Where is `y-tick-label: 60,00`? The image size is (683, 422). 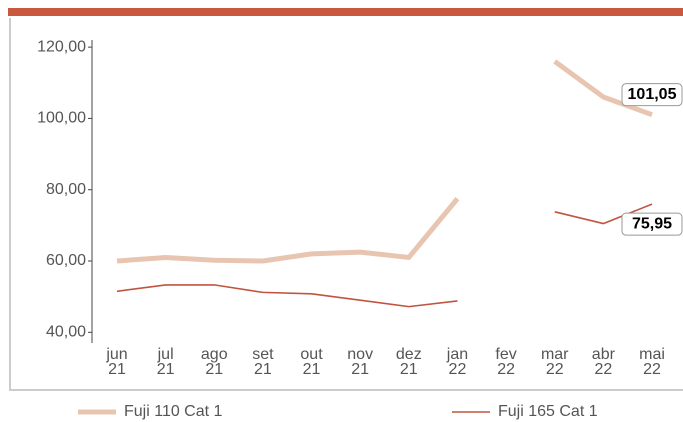
y-tick-label: 60,00 is located at coordinates (66, 260).